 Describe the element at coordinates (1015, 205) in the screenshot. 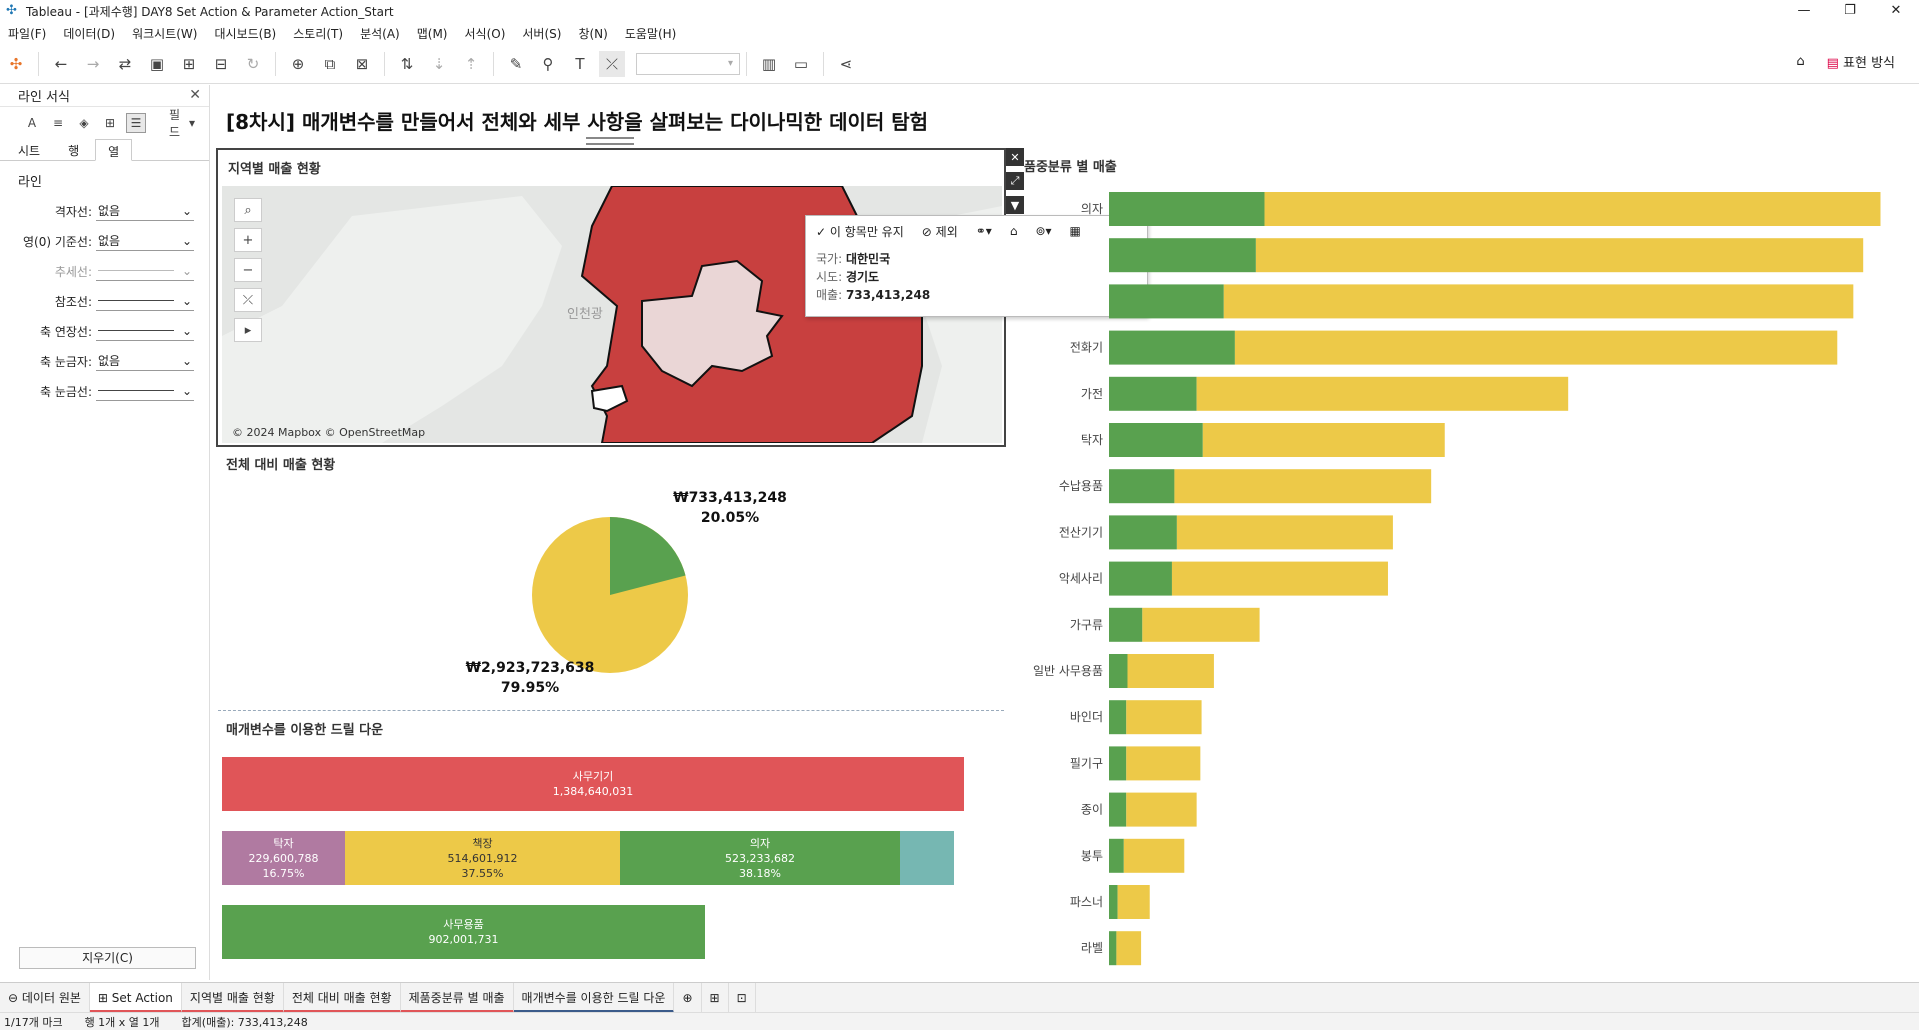

I see `use-as-filter-icon: ▼` at that location.